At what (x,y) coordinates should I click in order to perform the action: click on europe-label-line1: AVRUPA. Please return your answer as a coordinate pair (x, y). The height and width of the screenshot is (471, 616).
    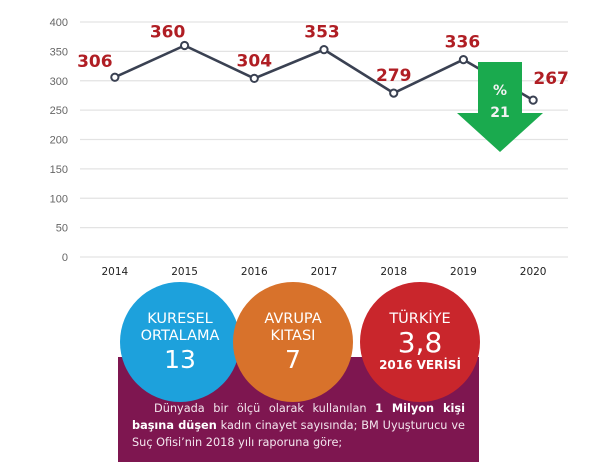
    Looking at the image, I should click on (293, 318).